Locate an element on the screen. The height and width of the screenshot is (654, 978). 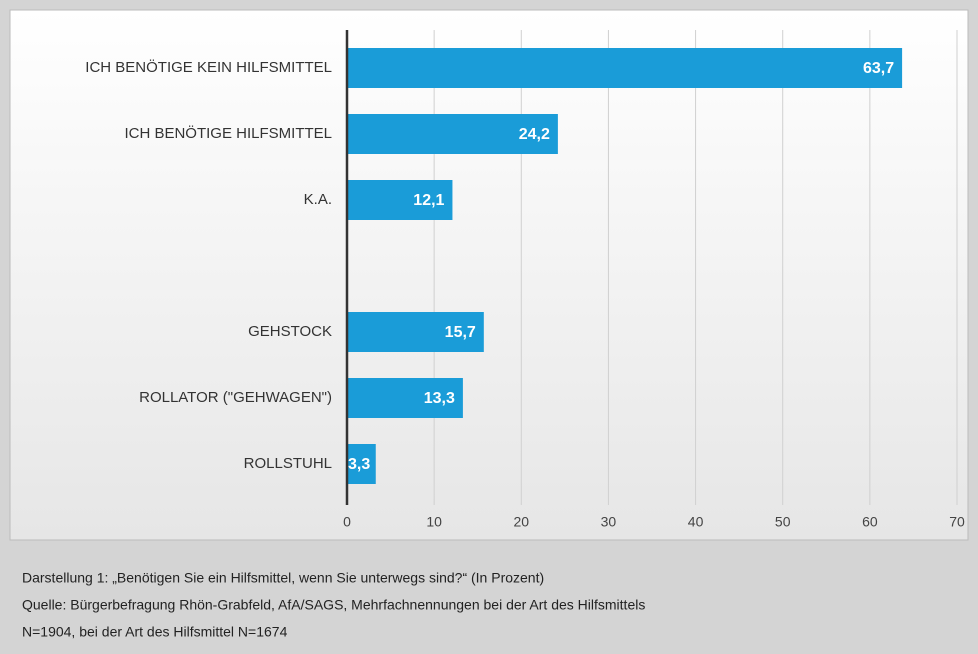
value-label: 13,3 is located at coordinates (439, 398).